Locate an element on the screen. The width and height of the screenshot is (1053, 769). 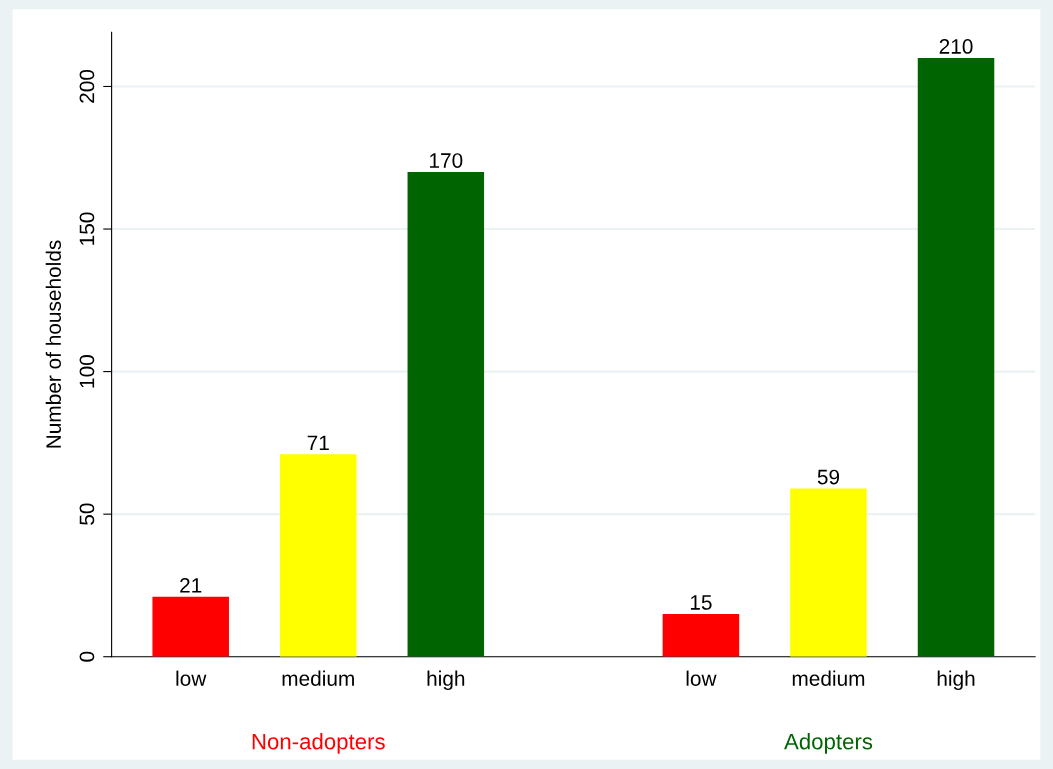
y-tick-label: 0 is located at coordinates (87, 656).